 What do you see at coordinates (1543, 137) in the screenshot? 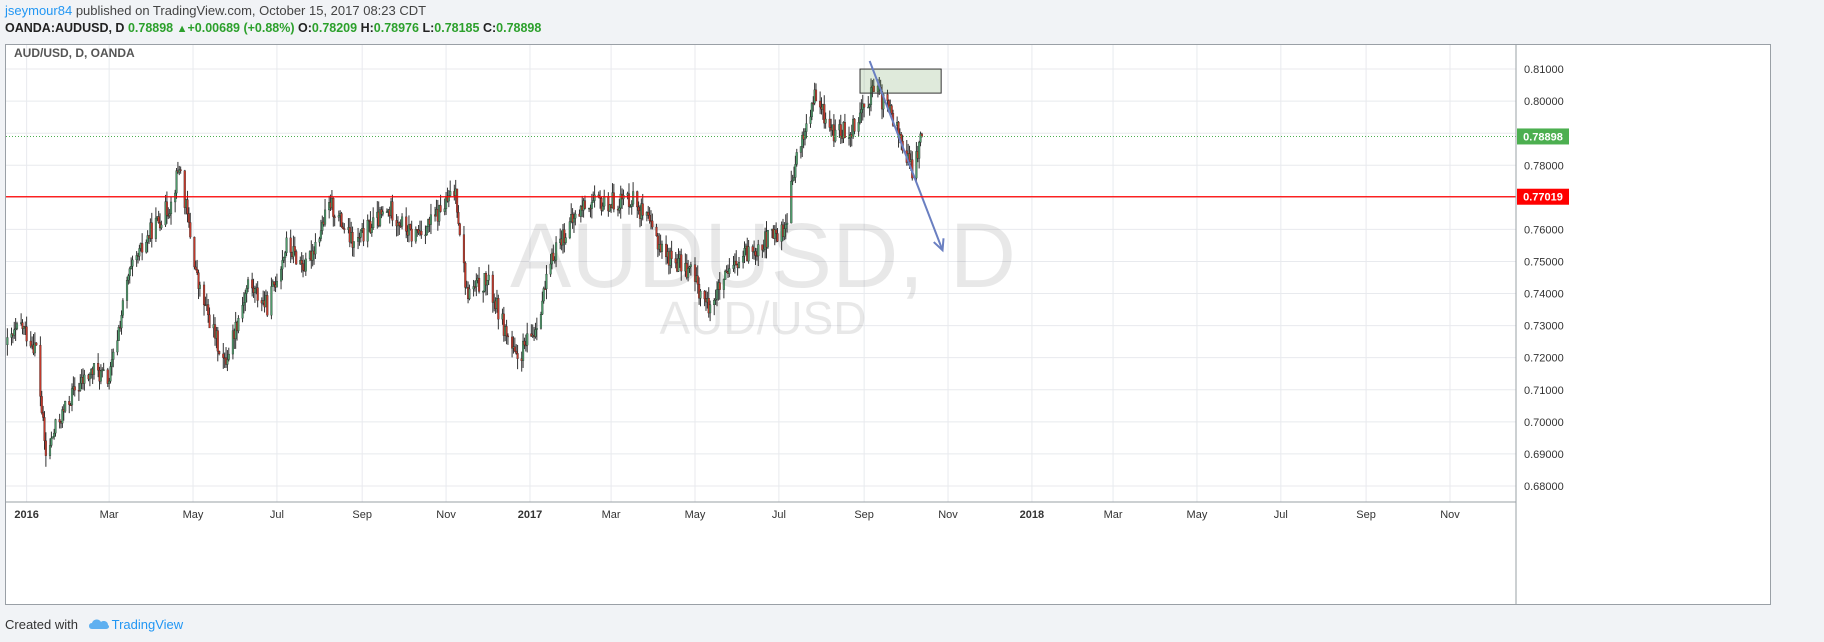
I see `current-price-label: 0.78898` at bounding box center [1543, 137].